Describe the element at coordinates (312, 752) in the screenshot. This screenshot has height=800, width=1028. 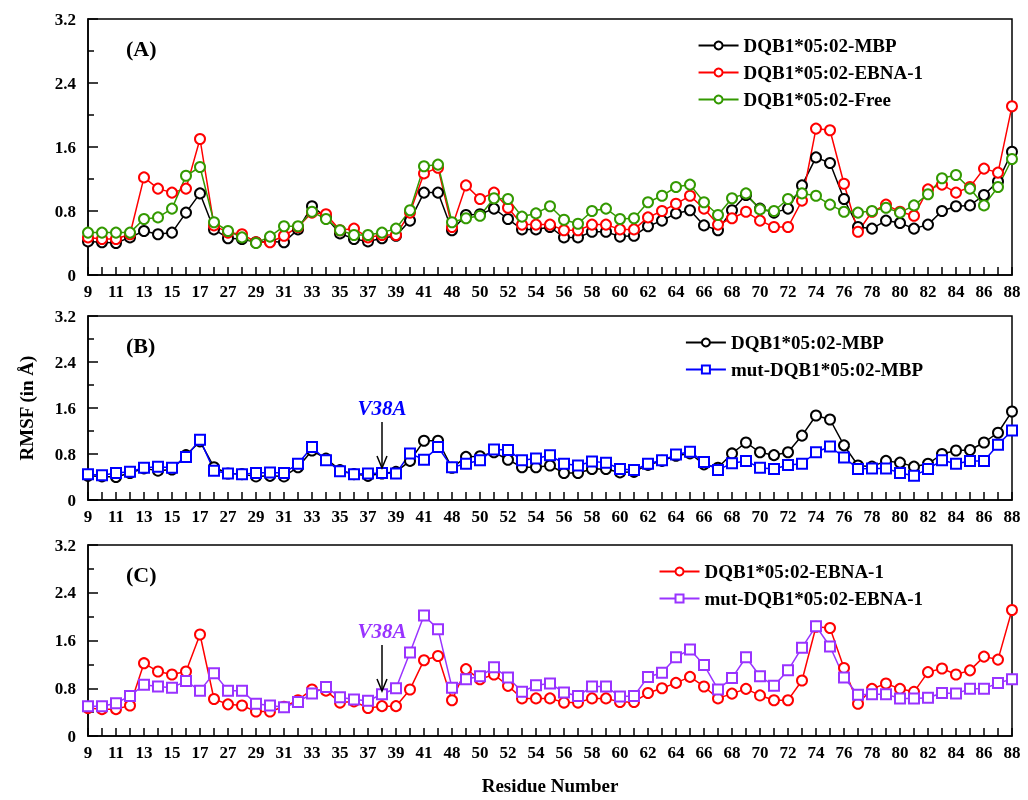
I see `x-tick-label: 33` at that location.